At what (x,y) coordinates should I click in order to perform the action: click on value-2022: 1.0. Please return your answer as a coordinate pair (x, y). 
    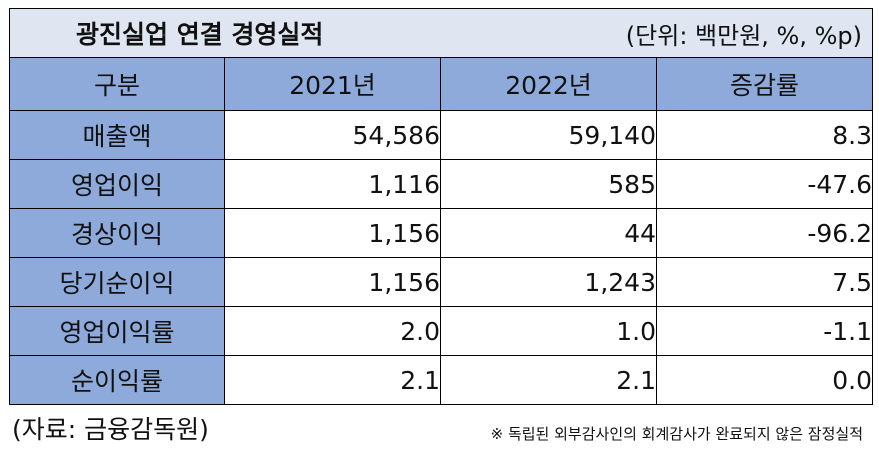
    Looking at the image, I should click on (548, 331).